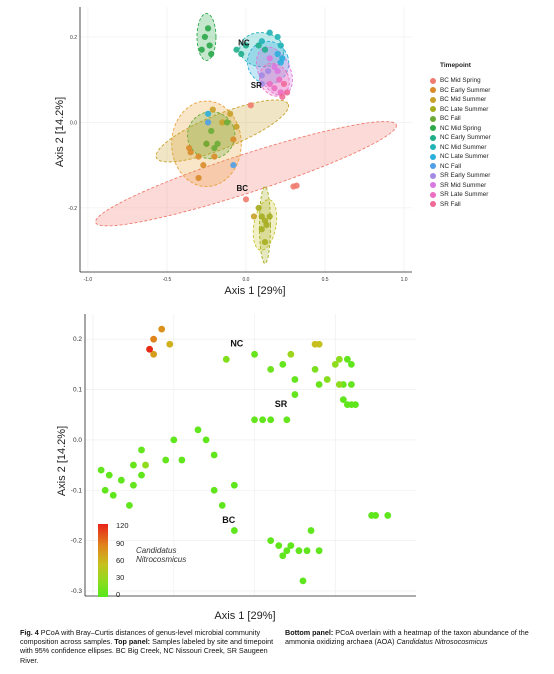  Describe the element at coordinates (459, 109) in the screenshot. I see `legend-item: BC Late Summer` at that location.